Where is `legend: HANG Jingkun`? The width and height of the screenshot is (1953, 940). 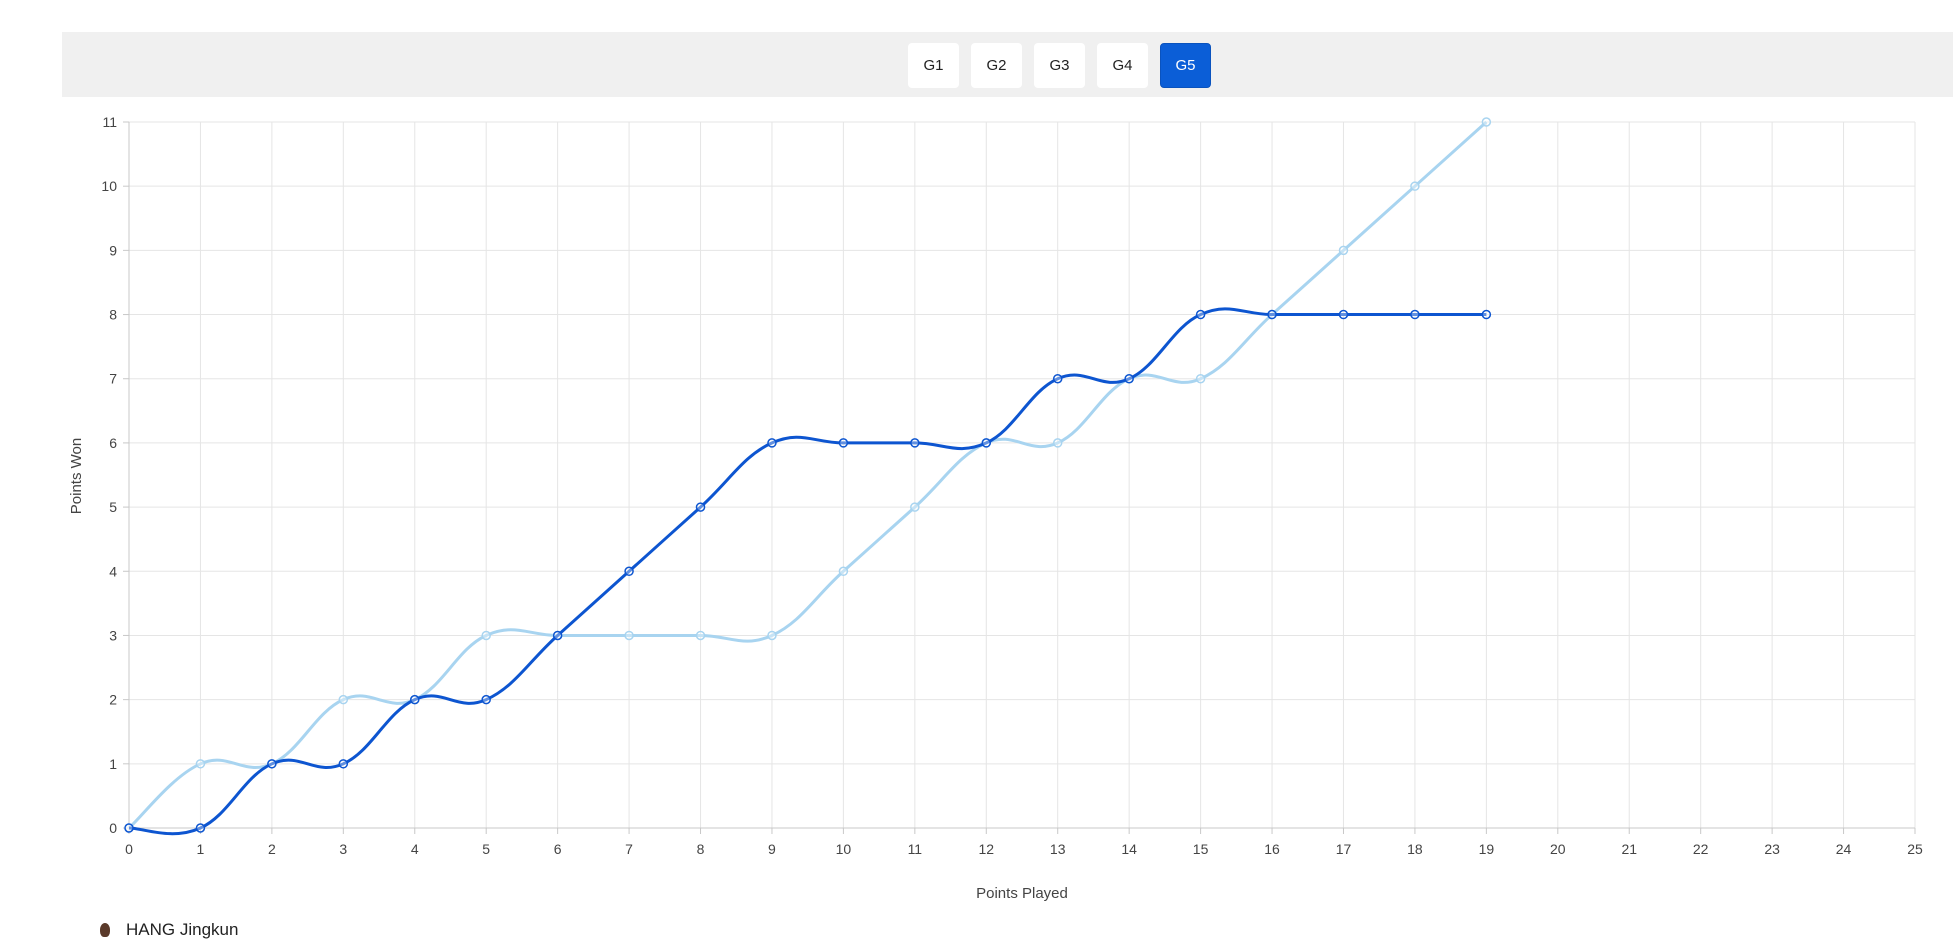 legend: HANG Jingkun is located at coordinates (169, 930).